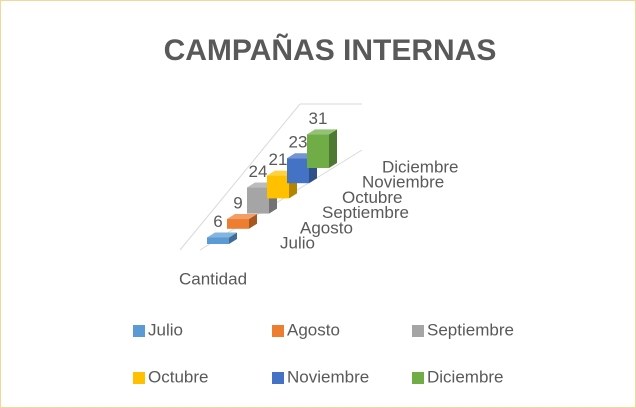 Image resolution: width=636 pixels, height=408 pixels. Describe the element at coordinates (470, 329) in the screenshot. I see `legend-label: Septiembre` at that location.